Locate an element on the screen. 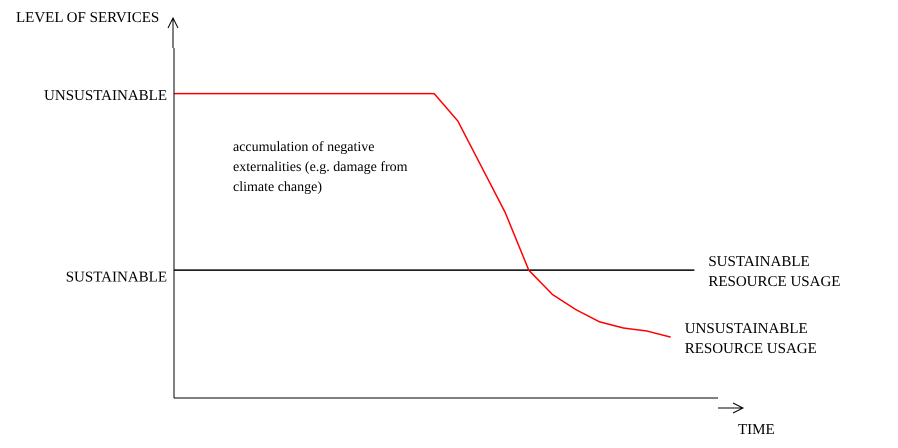 This screenshot has width=898, height=448. series-label: SUSTAINABLE RESOURCE USAGE is located at coordinates (774, 272).